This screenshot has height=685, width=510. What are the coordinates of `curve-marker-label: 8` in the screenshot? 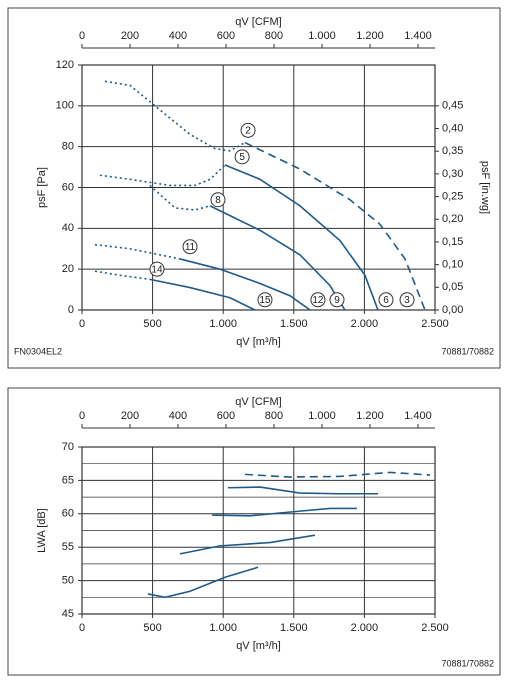 It's located at (218, 200).